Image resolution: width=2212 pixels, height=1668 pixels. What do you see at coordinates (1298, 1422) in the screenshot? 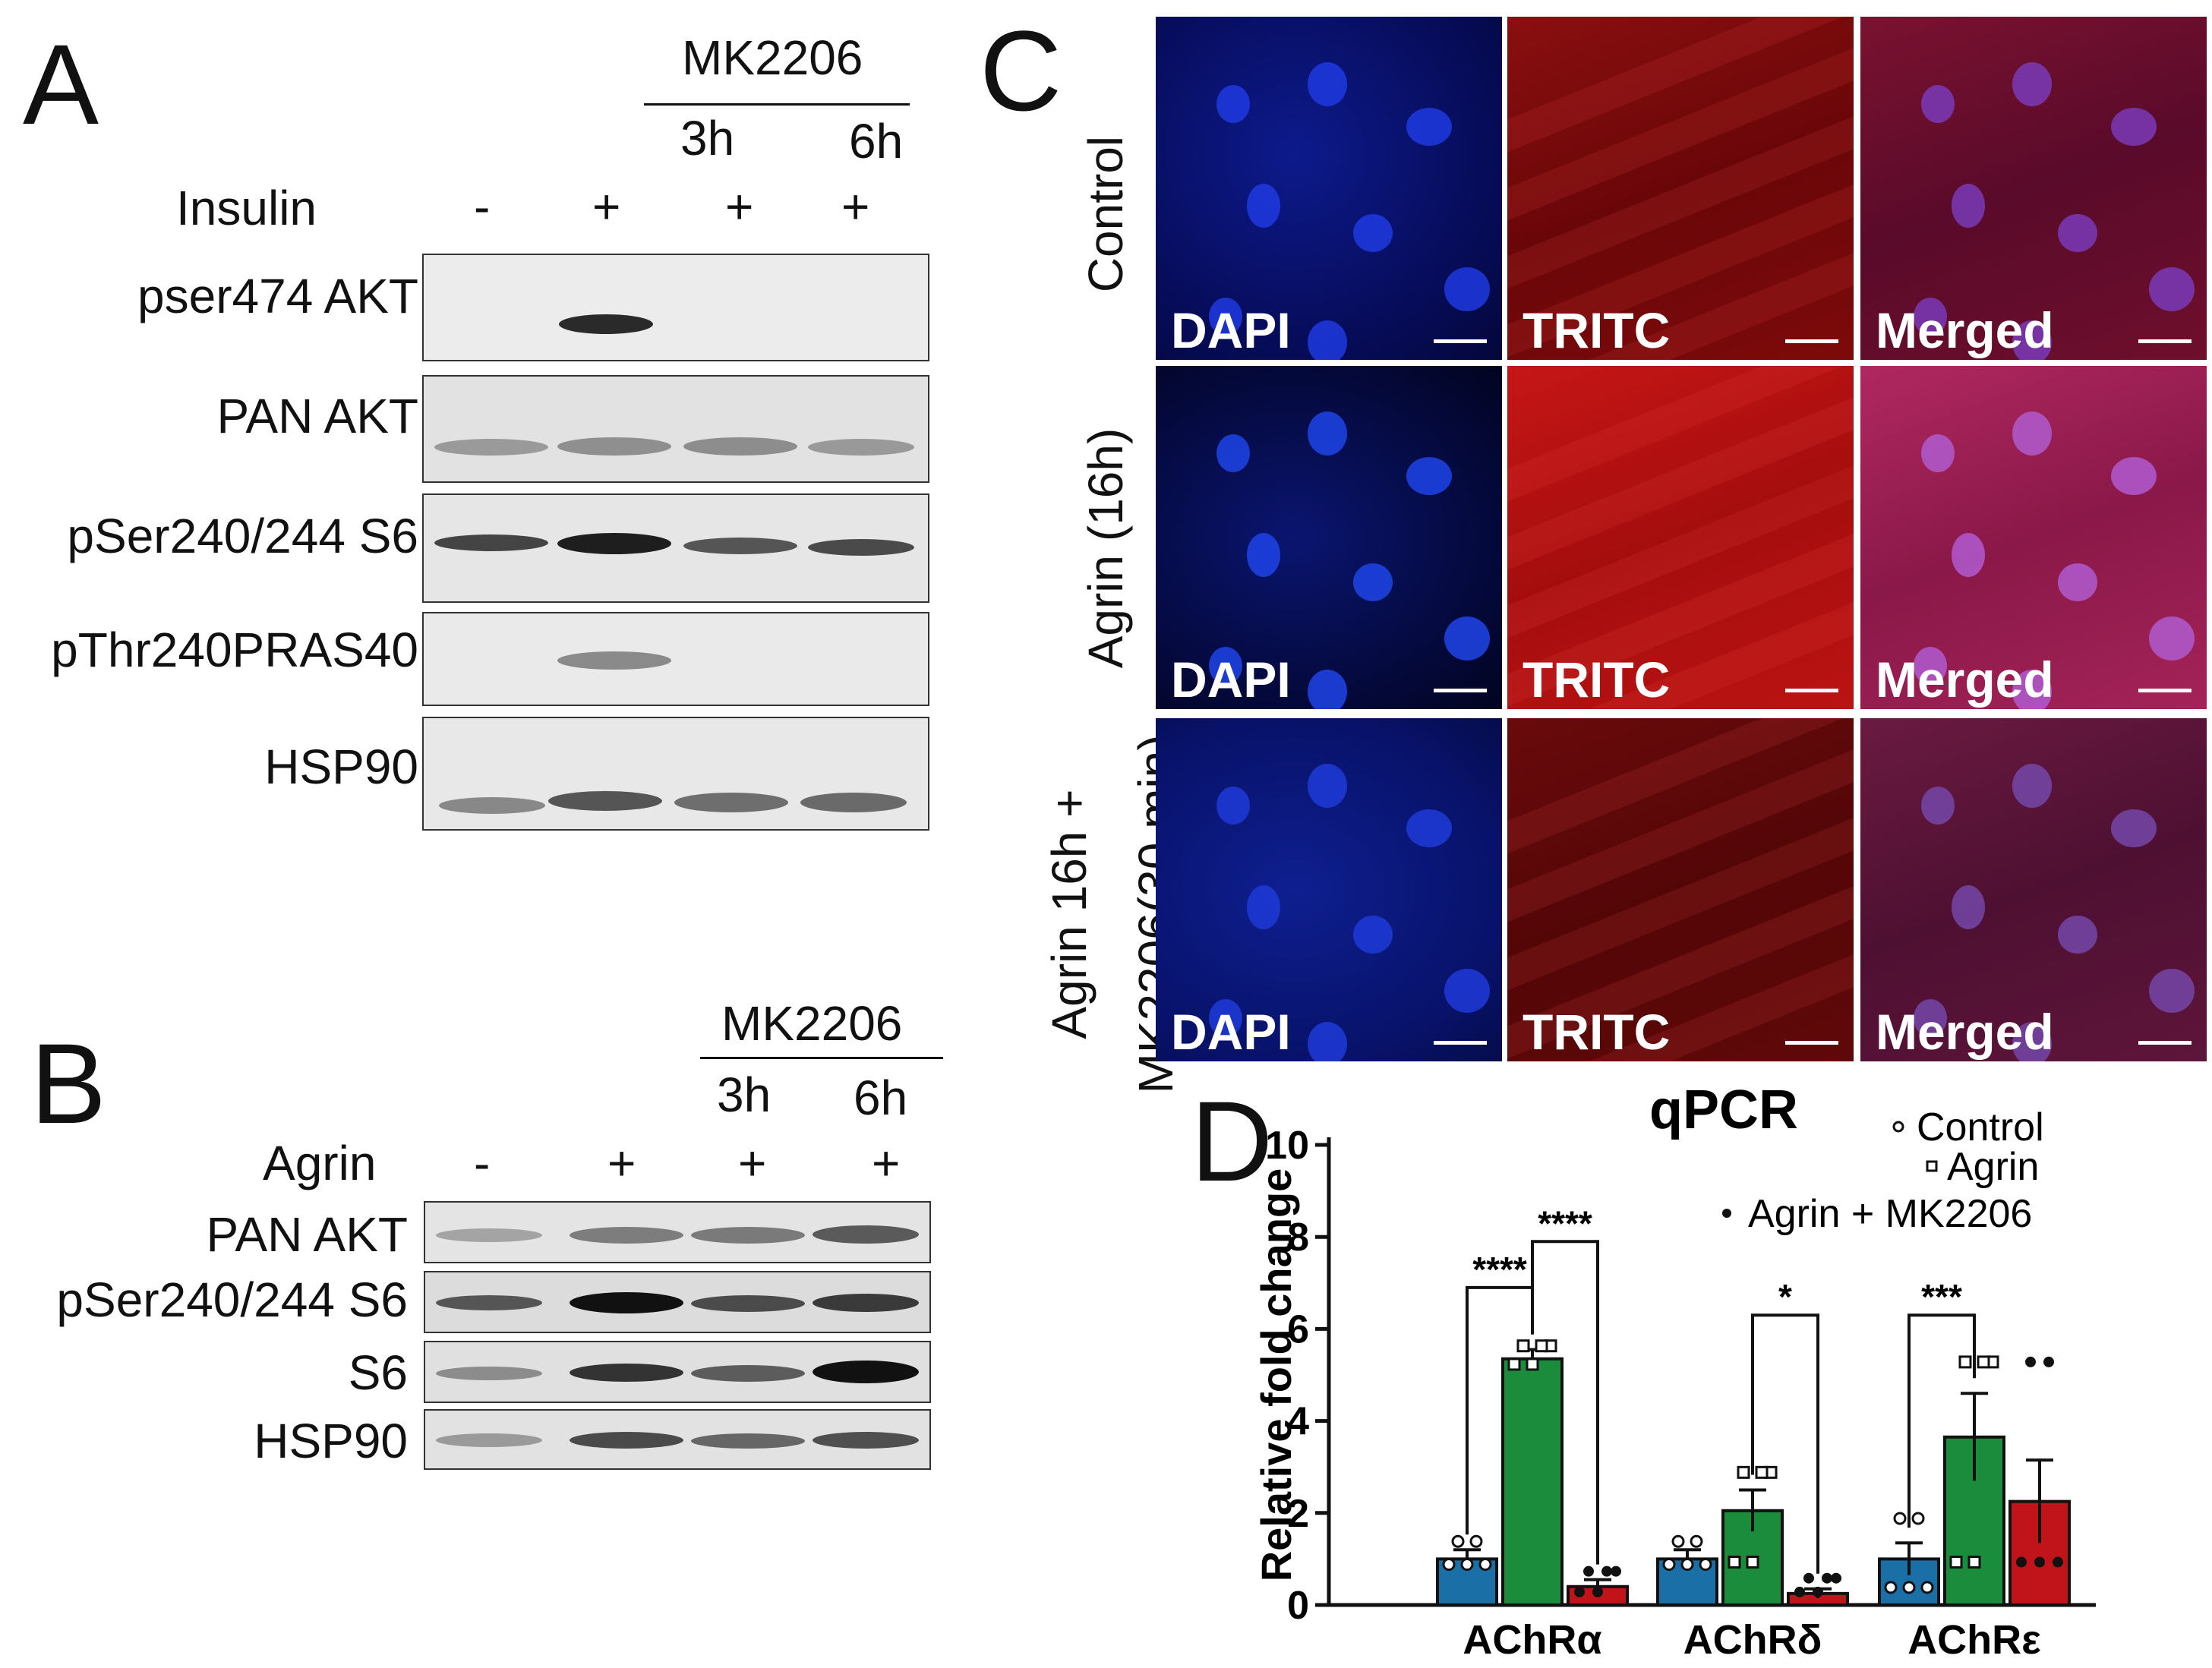
I see `y-tick-label: 4` at bounding box center [1298, 1422].